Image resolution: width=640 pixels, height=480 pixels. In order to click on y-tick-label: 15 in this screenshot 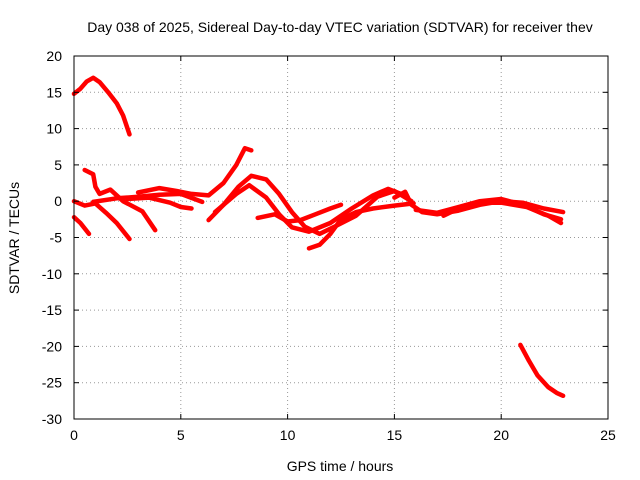, I will do `click(54, 92)`.